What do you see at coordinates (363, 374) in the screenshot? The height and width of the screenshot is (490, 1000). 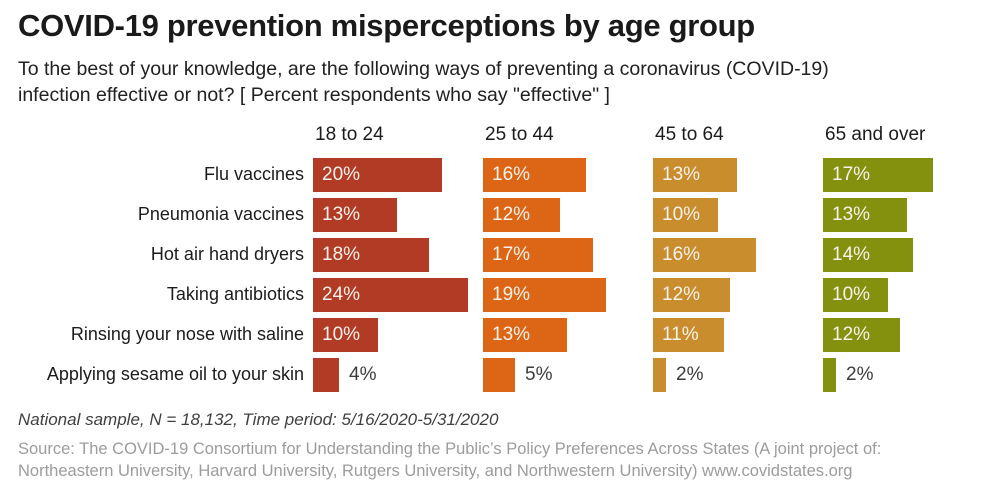 I see `bar-value-label: 4%` at bounding box center [363, 374].